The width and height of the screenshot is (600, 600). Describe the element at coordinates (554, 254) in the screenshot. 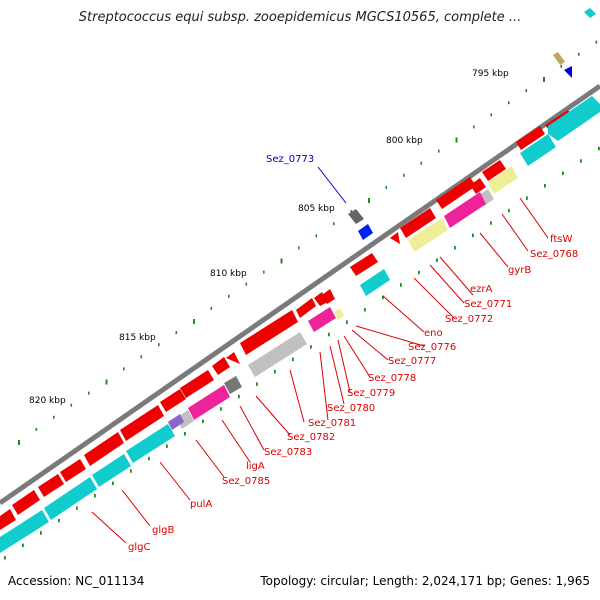

I see `gene-label-sez-0768: Sez_0768` at that location.